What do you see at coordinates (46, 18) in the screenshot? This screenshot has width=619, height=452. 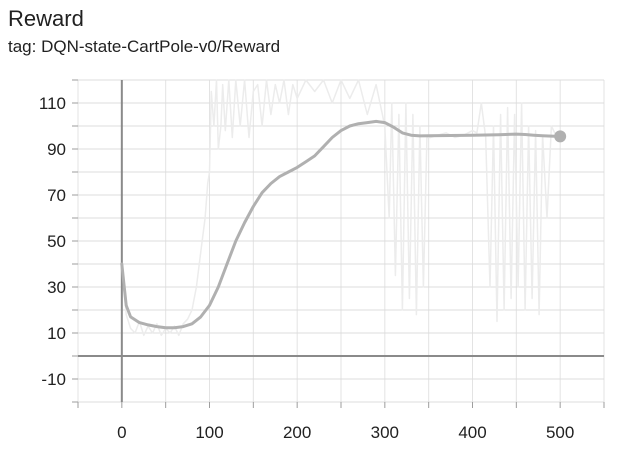 I see `chart-title: Reward` at bounding box center [46, 18].